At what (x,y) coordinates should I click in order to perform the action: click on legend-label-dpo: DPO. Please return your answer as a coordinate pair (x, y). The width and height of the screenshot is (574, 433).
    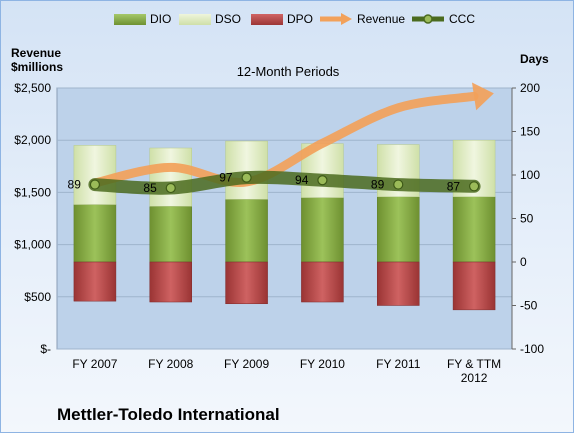
    Looking at the image, I should click on (300, 19).